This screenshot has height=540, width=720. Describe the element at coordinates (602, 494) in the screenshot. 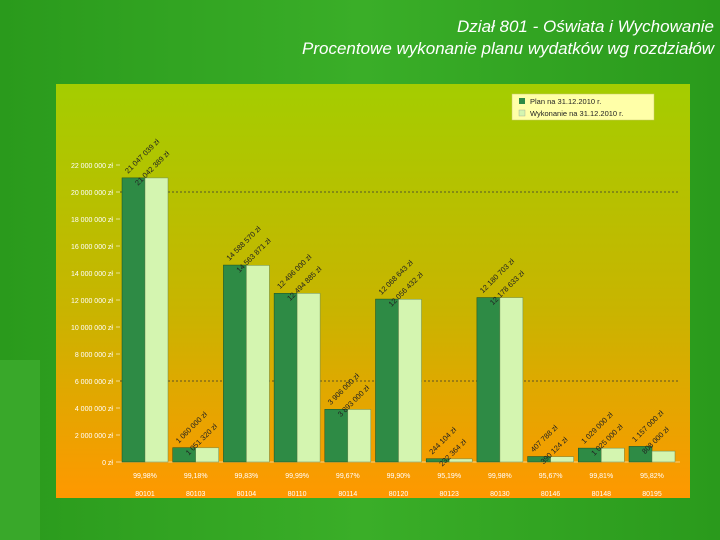

I see `category-label: 80148` at that location.